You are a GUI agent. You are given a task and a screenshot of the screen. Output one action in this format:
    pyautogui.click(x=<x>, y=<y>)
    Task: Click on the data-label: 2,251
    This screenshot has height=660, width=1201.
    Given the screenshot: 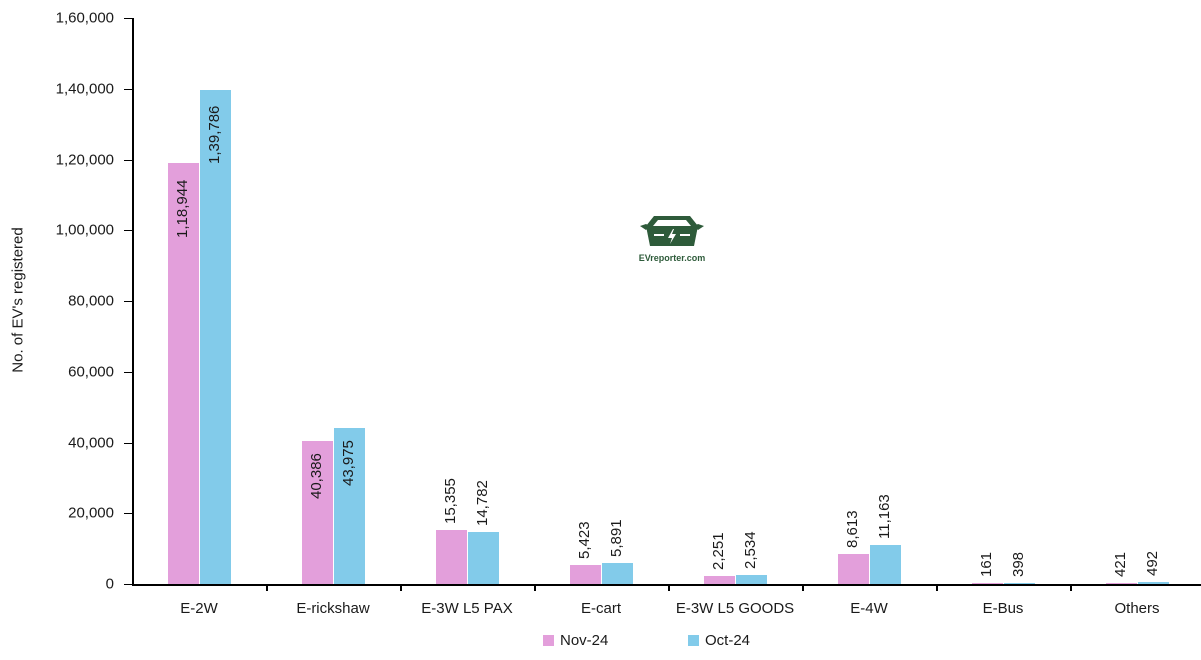 What is the action you would take?
    pyautogui.click(x=718, y=551)
    